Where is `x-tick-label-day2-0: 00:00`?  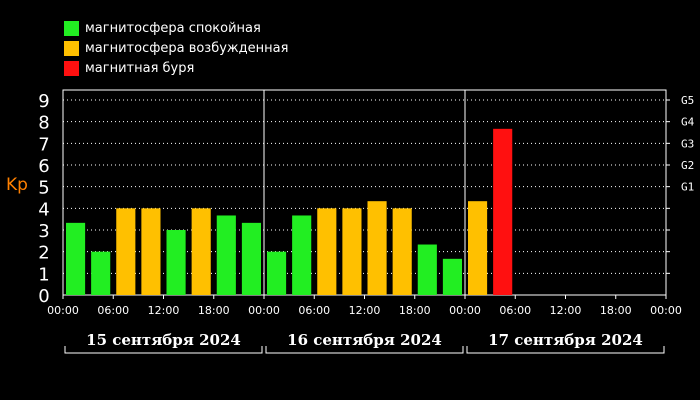 x-tick-label-day2-0: 00:00 is located at coordinates (264, 310).